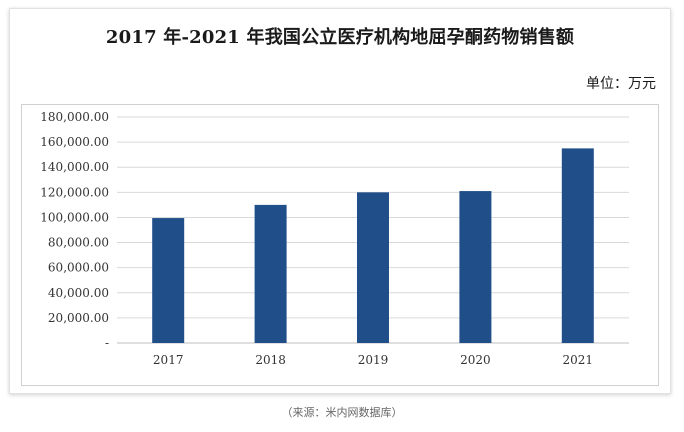  Describe the element at coordinates (621, 84) in the screenshot. I see `unit-label: 单位：万元` at that location.